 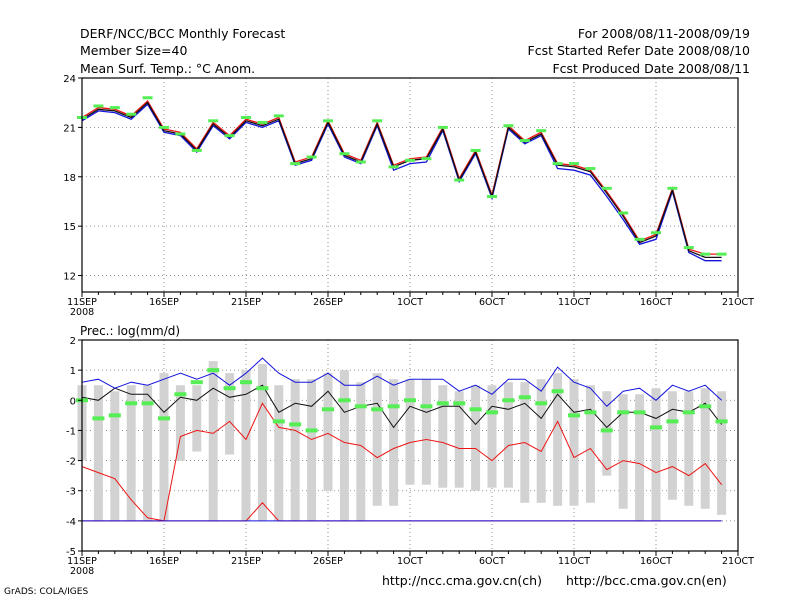 What do you see at coordinates (71, 492) in the screenshot?
I see `y-tick-label: -3` at bounding box center [71, 492].